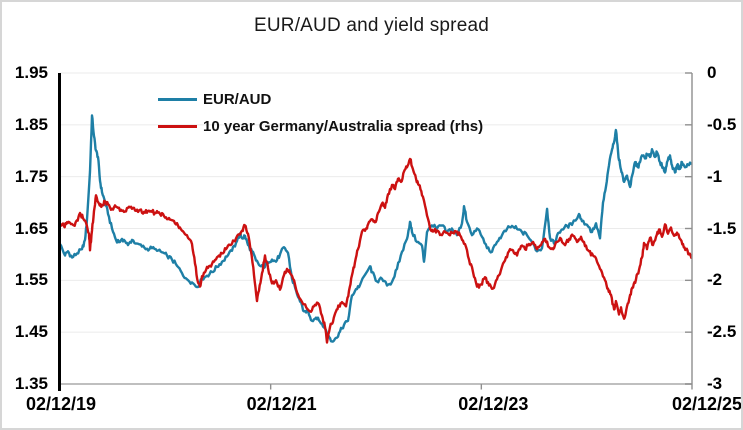  What do you see at coordinates (712, 72) in the screenshot?
I see `right-axis-tick-label: 0` at bounding box center [712, 72].